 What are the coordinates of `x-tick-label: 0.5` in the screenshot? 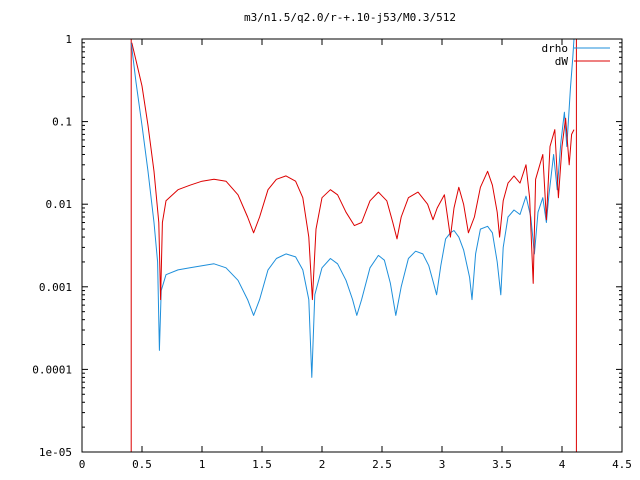 It's located at (142, 464).